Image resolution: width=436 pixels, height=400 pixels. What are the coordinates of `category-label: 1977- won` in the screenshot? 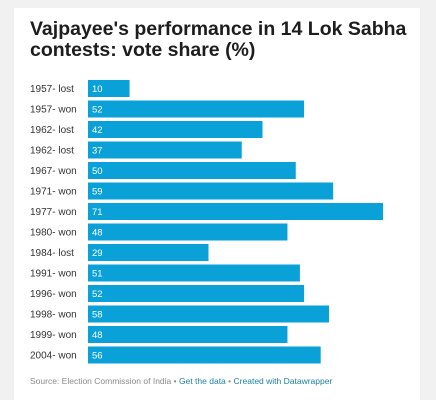 It's located at (53, 212).